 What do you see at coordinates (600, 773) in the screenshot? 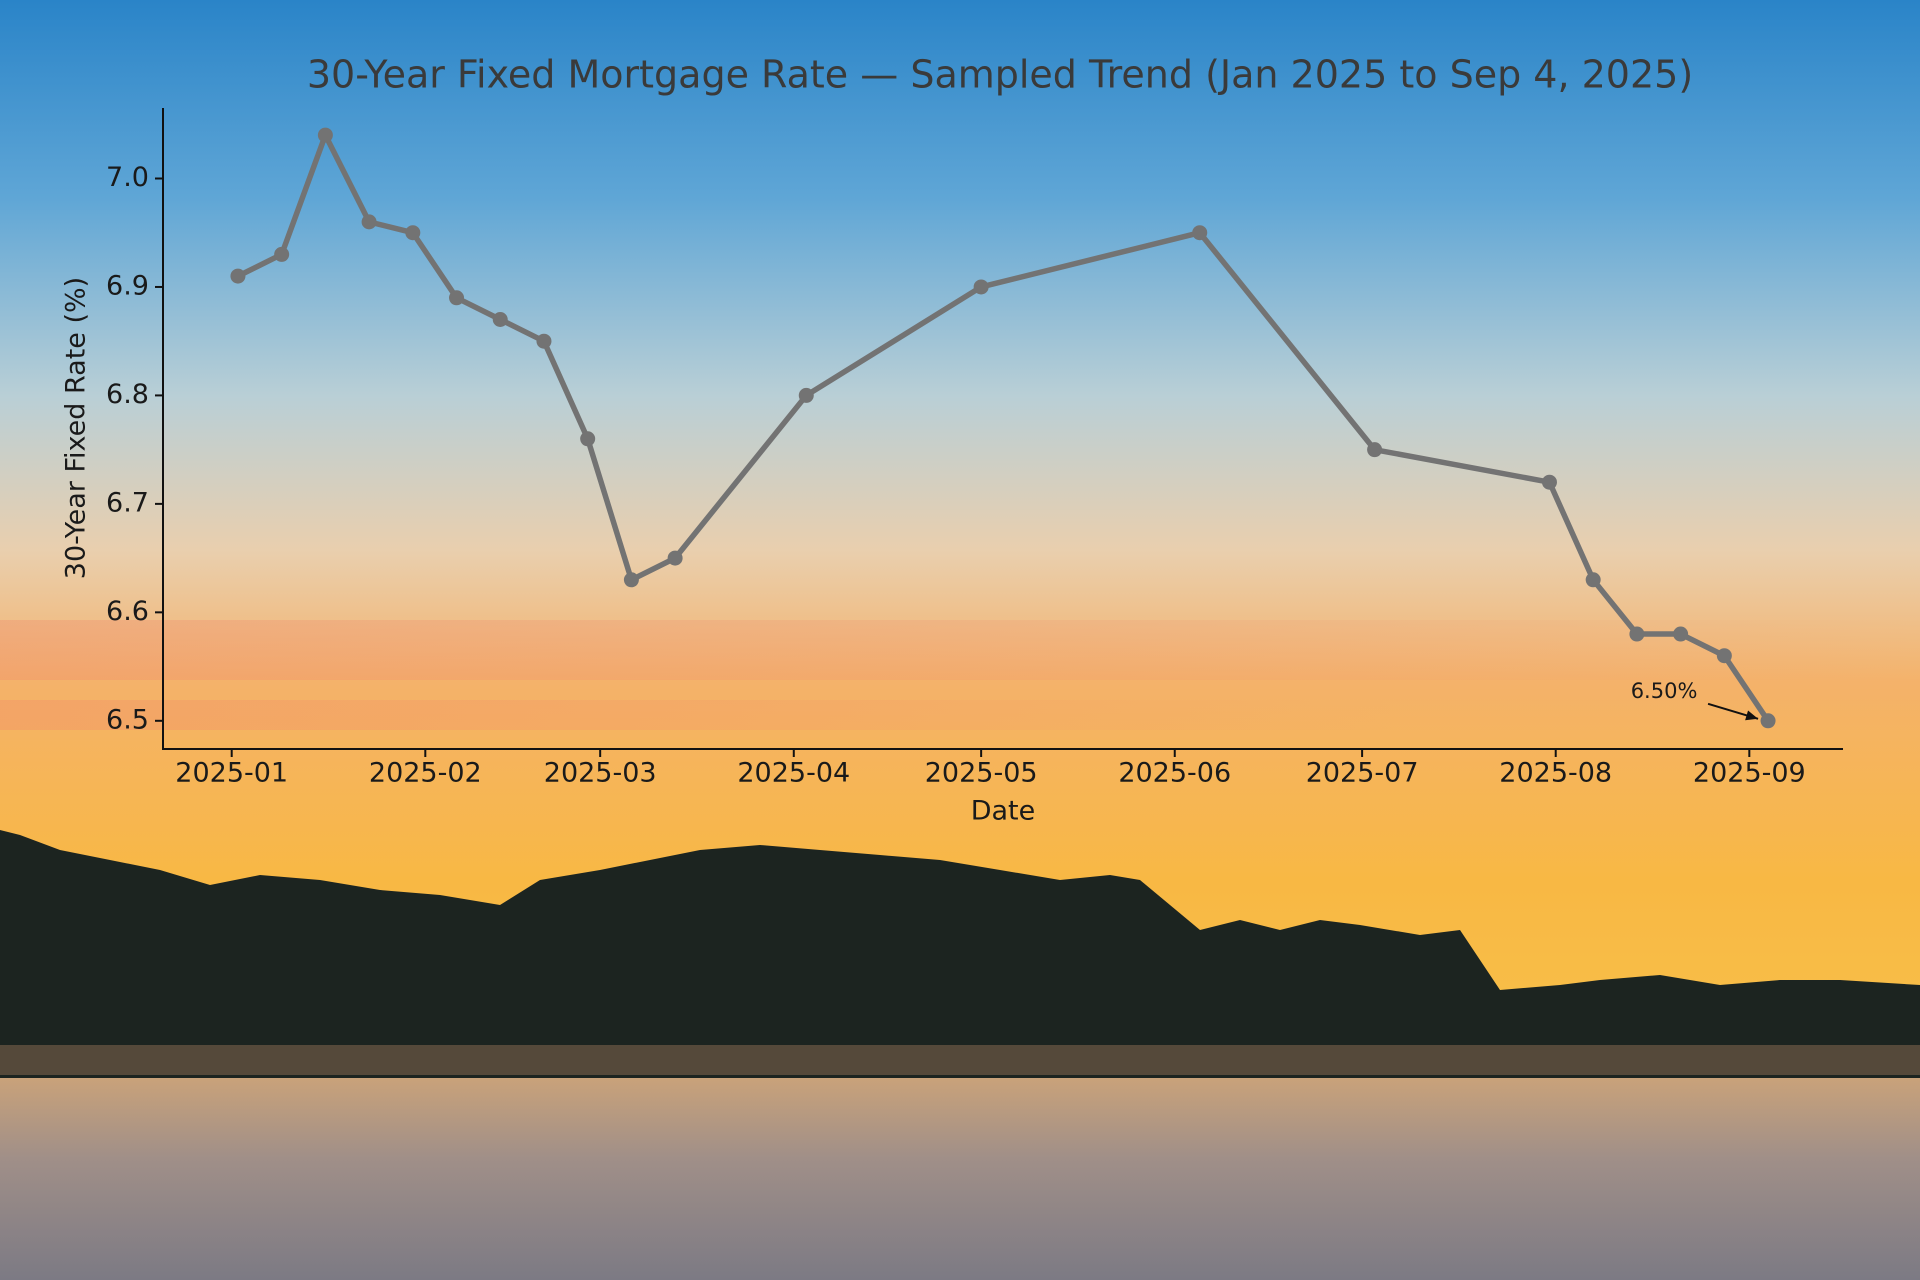
I see `x-tick-label: 2025-03` at bounding box center [600, 773].